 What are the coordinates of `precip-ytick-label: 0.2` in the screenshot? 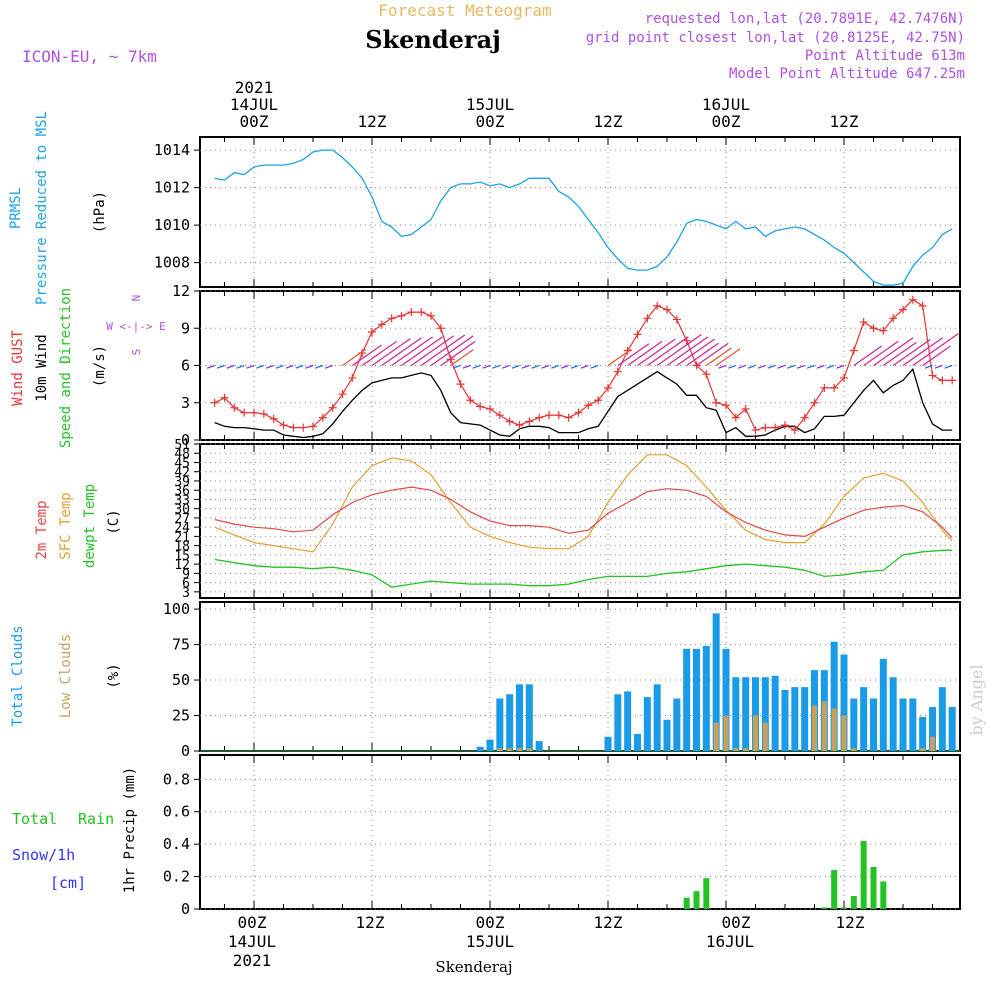 It's located at (176, 877).